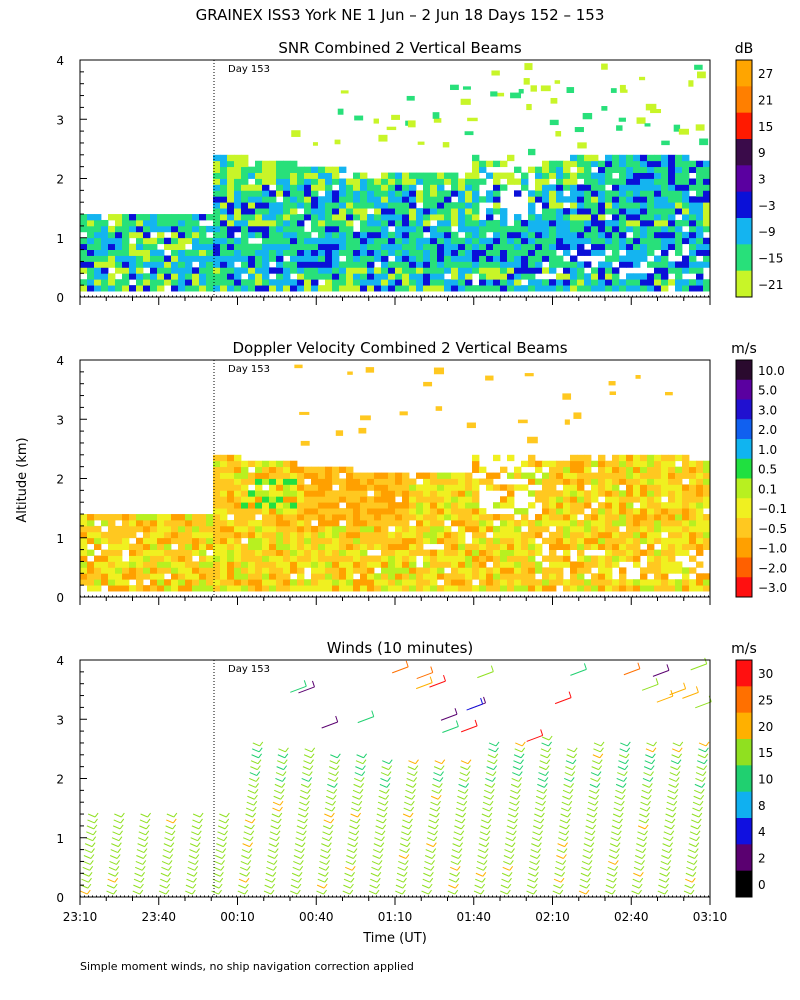  I want to click on colorbar-label: 10, so click(765, 780).